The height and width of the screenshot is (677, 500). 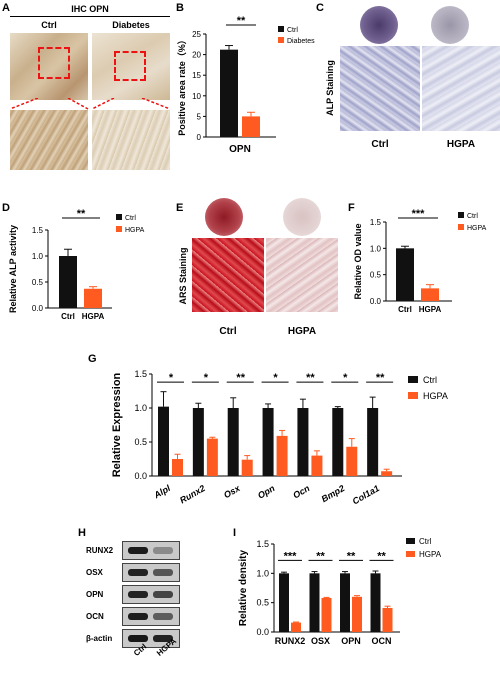 I want to click on x-tick-label: RUNX2, so click(x=290, y=641).